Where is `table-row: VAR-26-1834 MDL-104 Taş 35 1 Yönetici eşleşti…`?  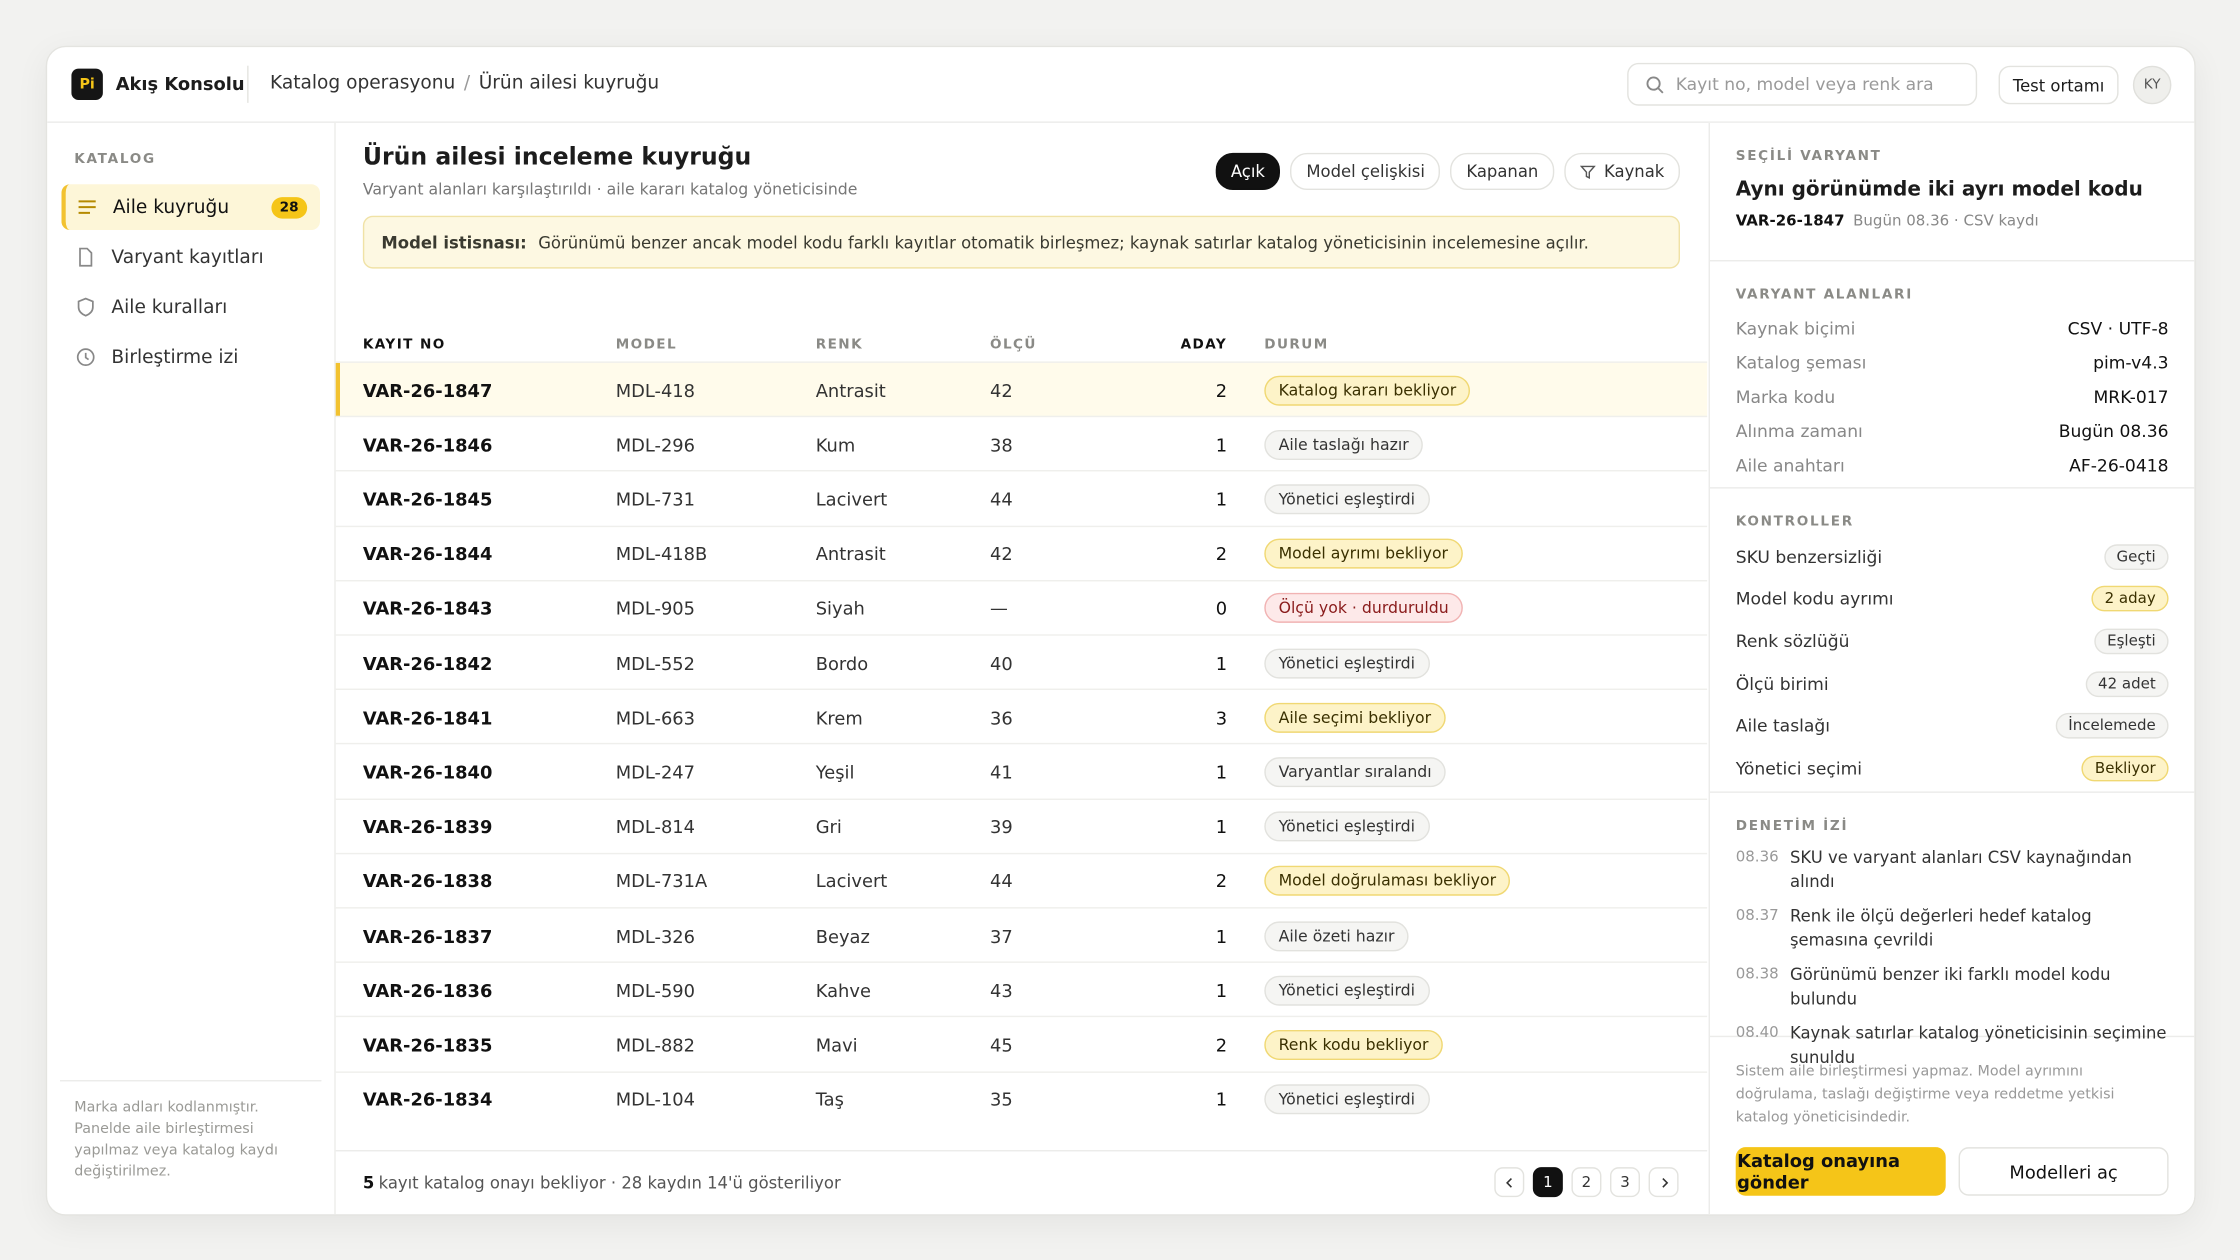 table-row: VAR-26-1834 MDL-104 Taş 35 1 Yönetici eşleşti… is located at coordinates (1021, 1098).